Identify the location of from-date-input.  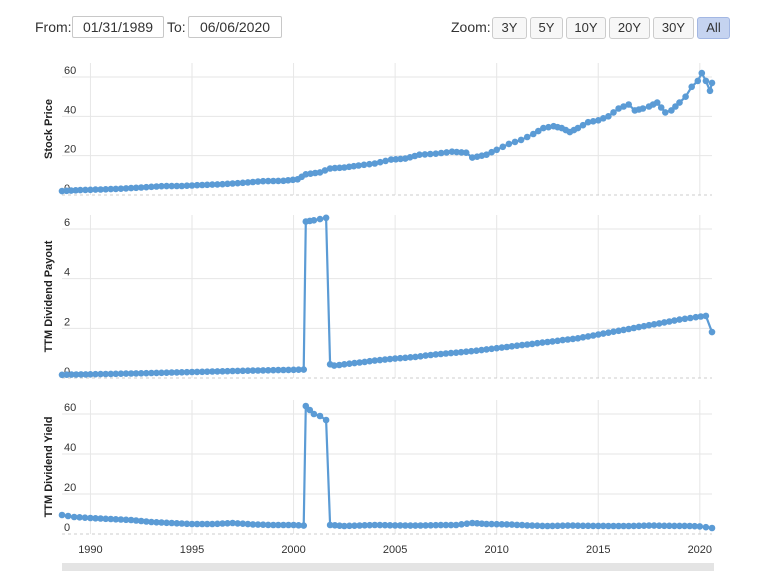
(118, 27).